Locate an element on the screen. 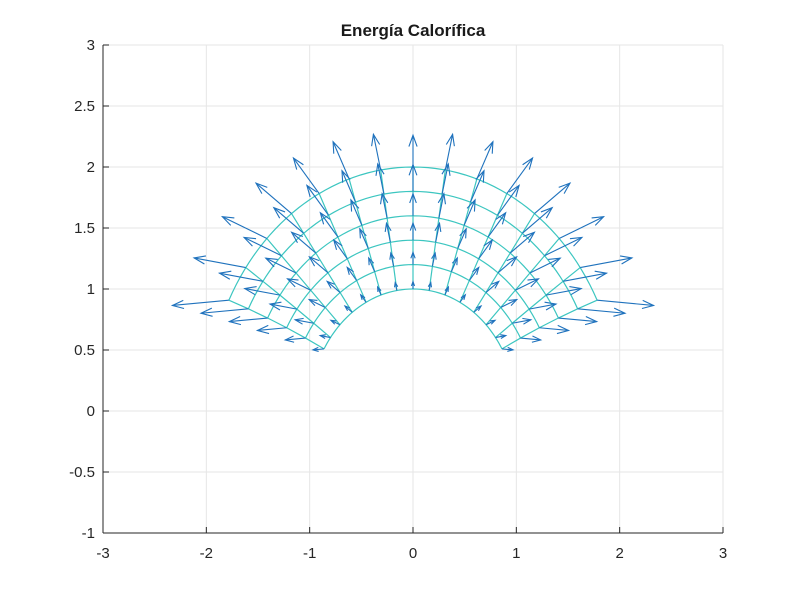 This screenshot has height=600, width=800. x-tick-label: -2 is located at coordinates (206, 553).